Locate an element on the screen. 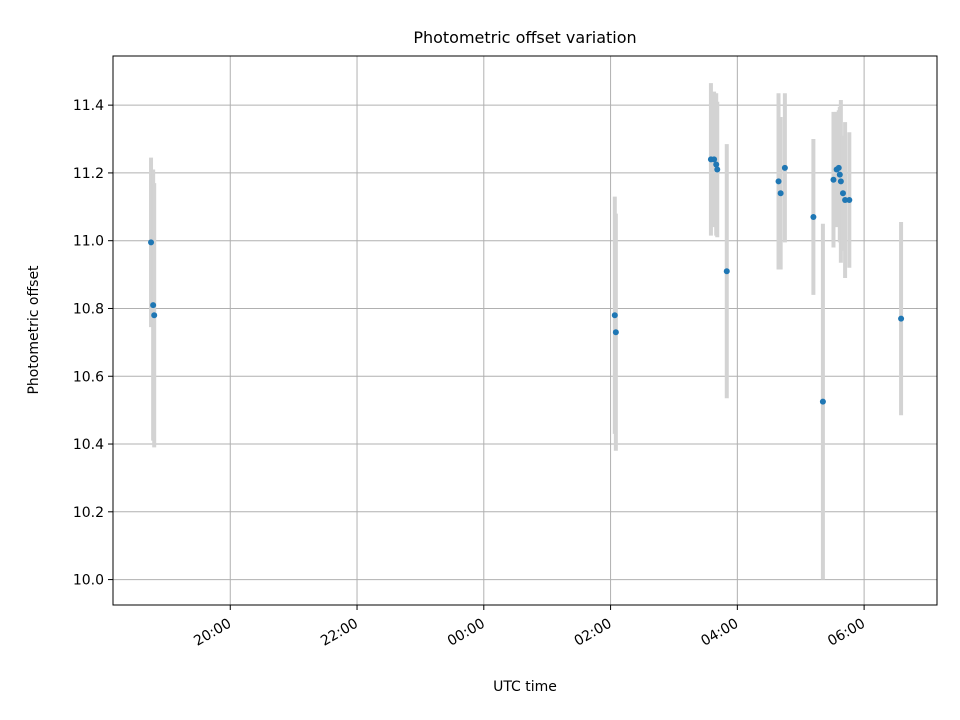 Image resolution: width=960 pixels, height=720 pixels. y-tick-label: 10.2 is located at coordinates (88, 513).